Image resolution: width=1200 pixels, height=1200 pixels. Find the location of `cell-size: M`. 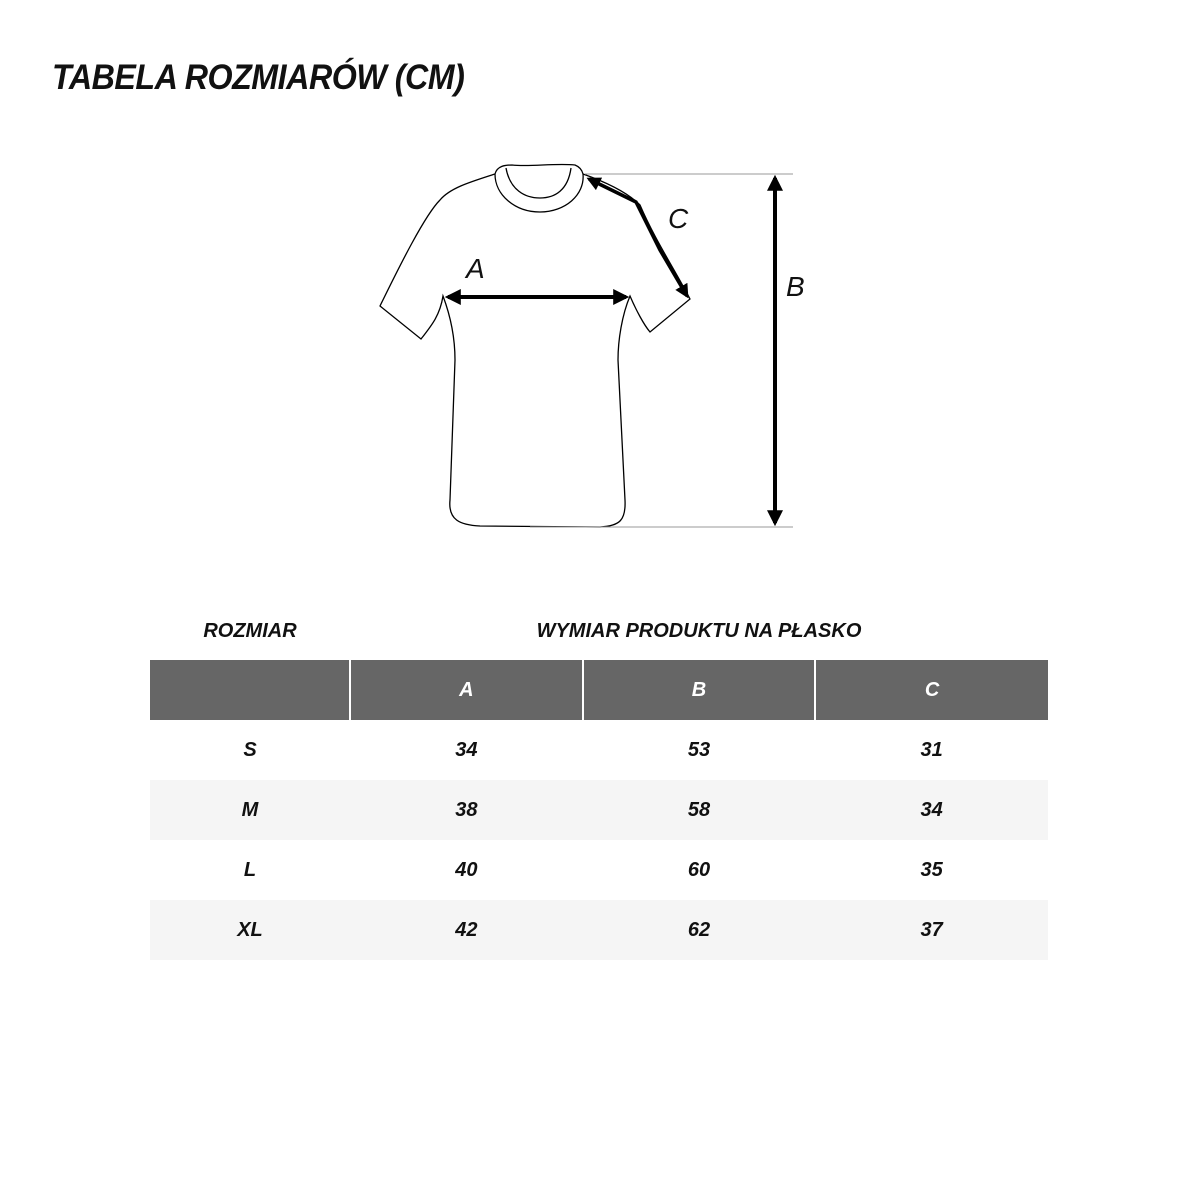

cell-size: M is located at coordinates (250, 810).